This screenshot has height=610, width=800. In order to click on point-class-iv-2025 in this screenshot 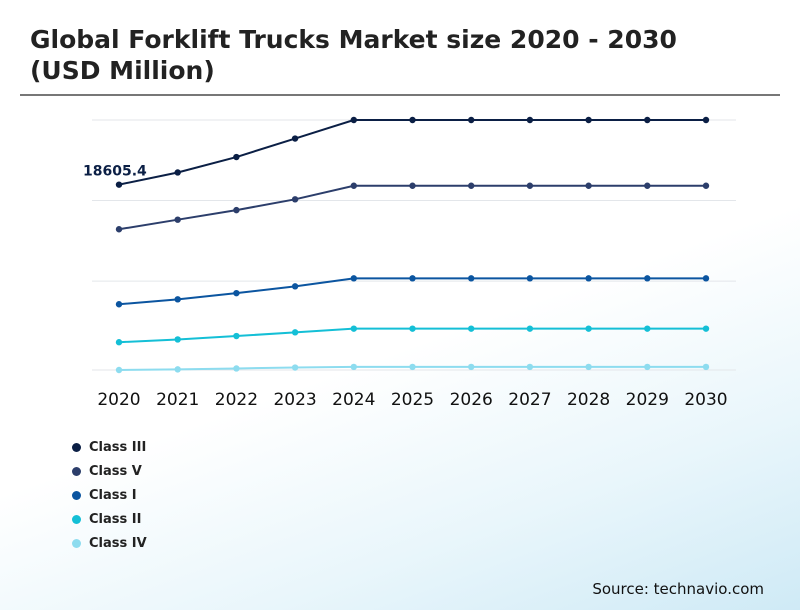, I will do `click(412, 367)`.